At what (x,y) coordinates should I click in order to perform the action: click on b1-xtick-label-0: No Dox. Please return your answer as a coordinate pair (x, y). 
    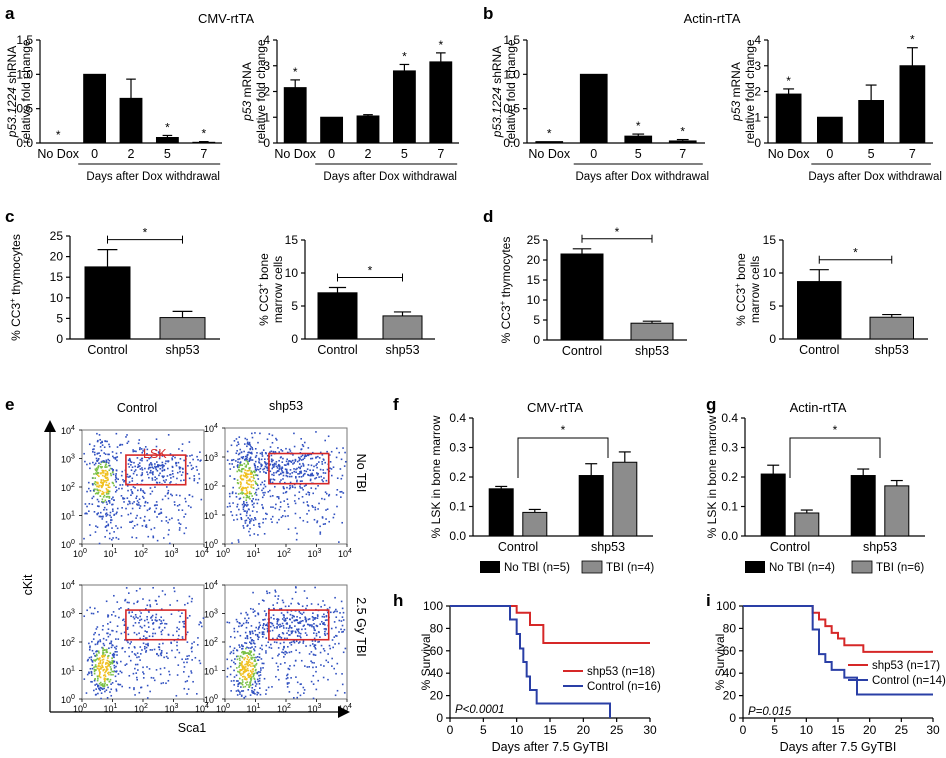
    Looking at the image, I should click on (549, 154).